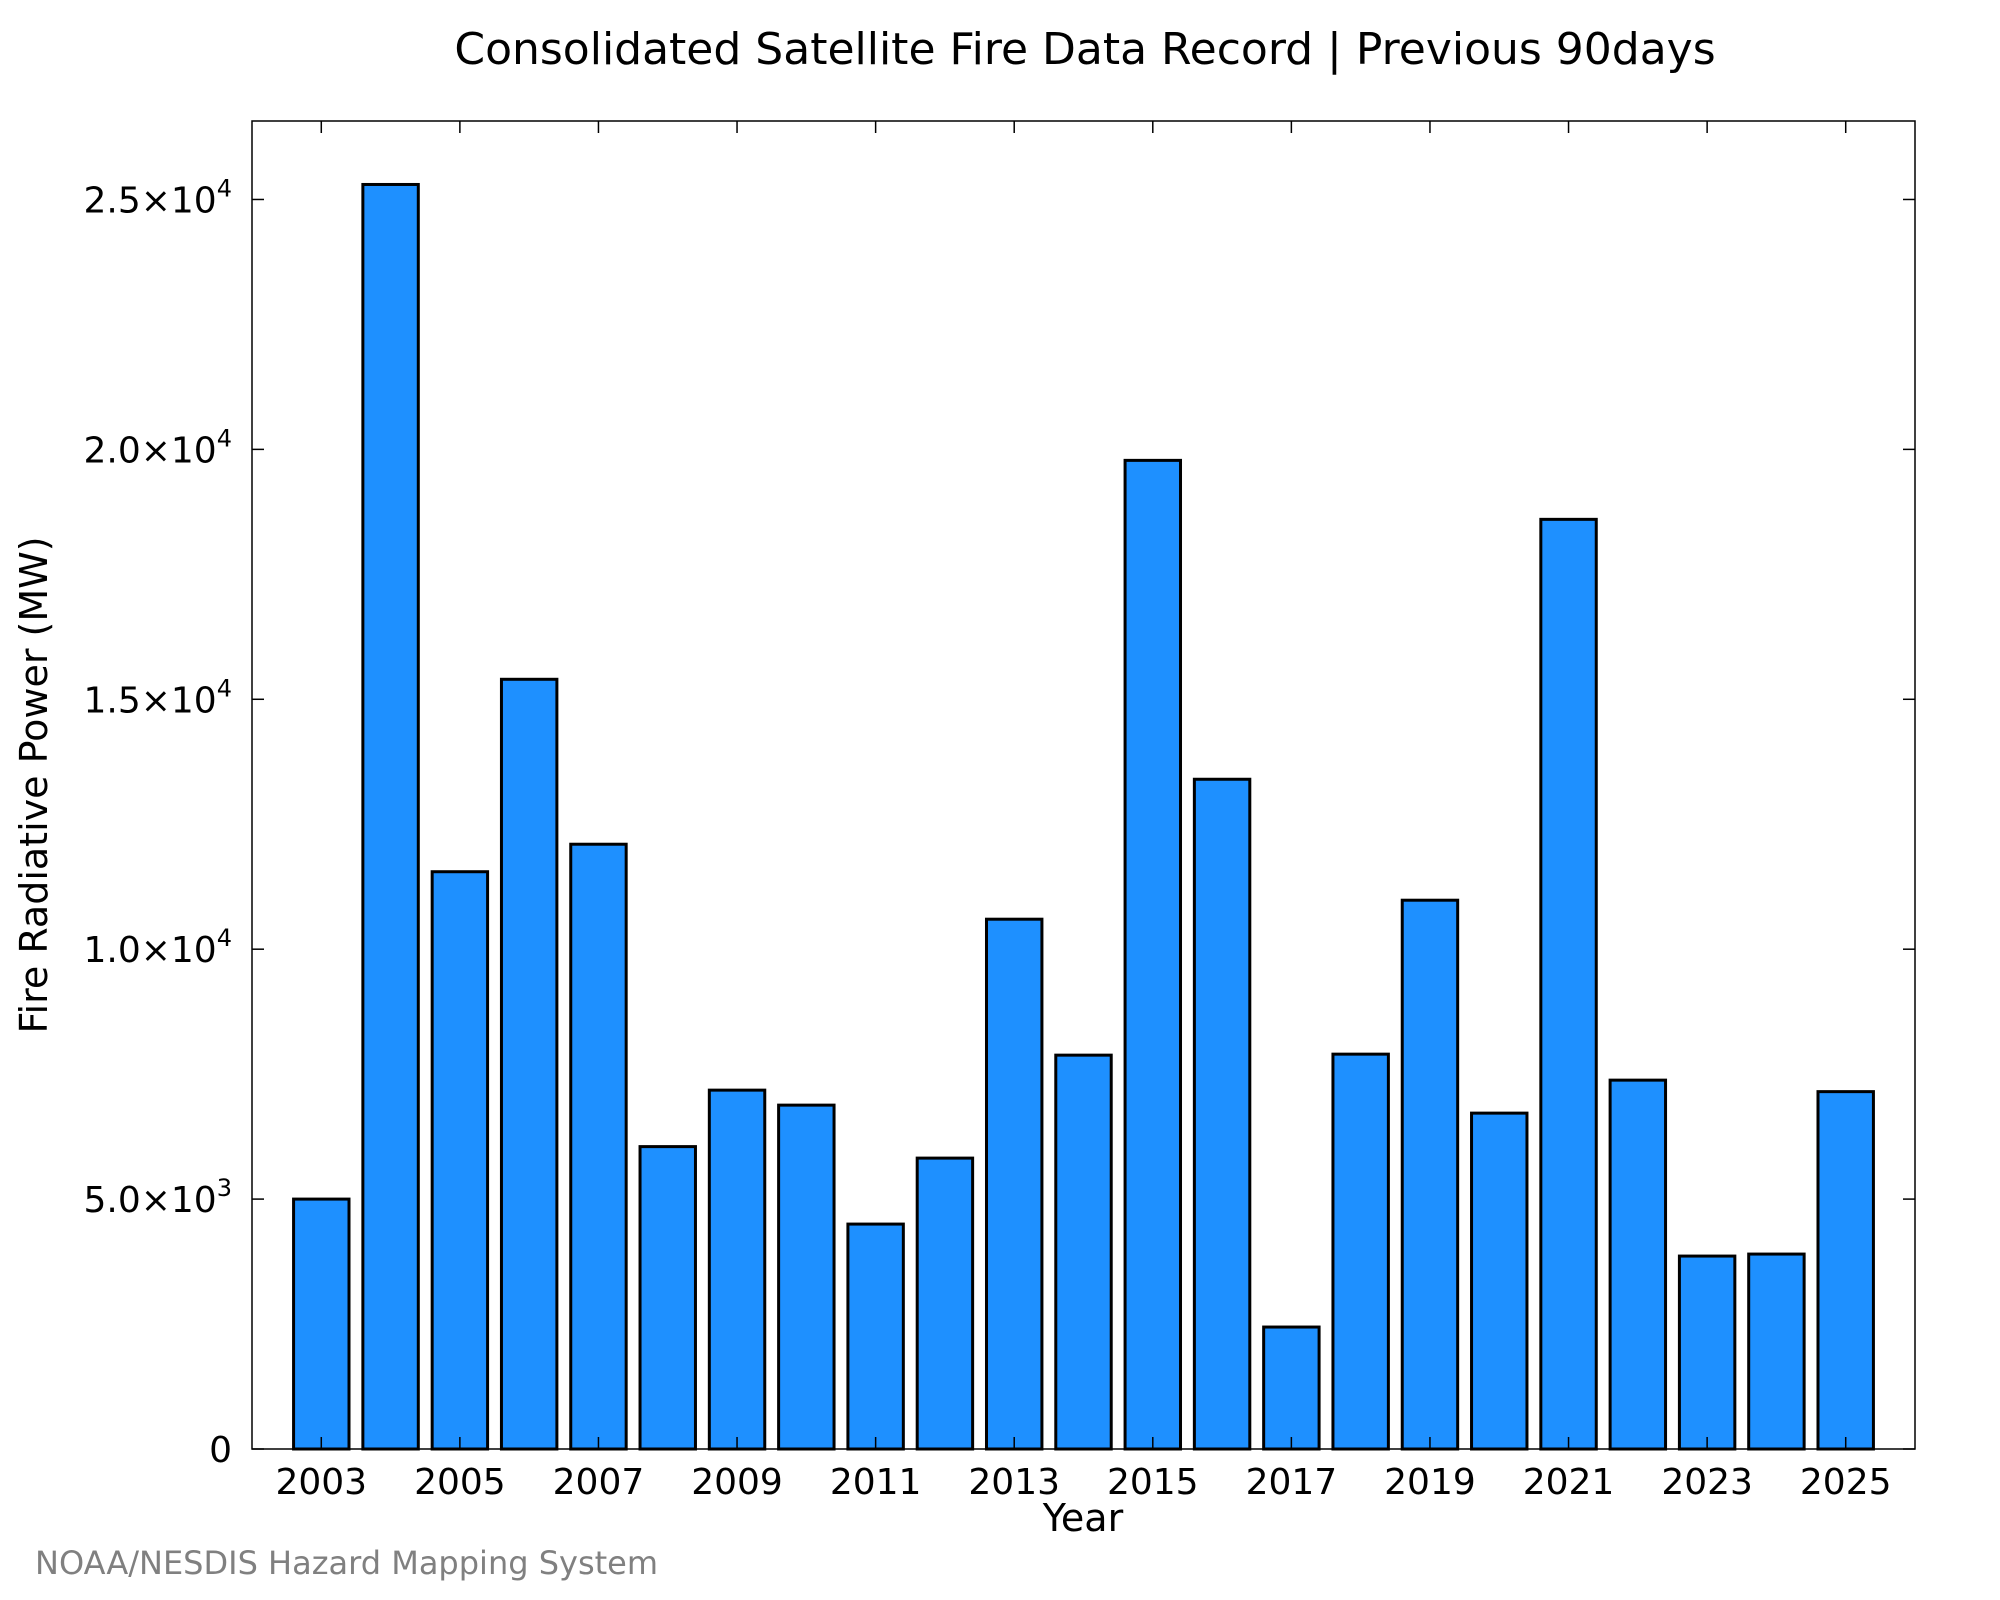 Image resolution: width=2000 pixels, height=1600 pixels. I want to click on y-axis-label: Fire Radiative Power (MW), so click(34, 784).